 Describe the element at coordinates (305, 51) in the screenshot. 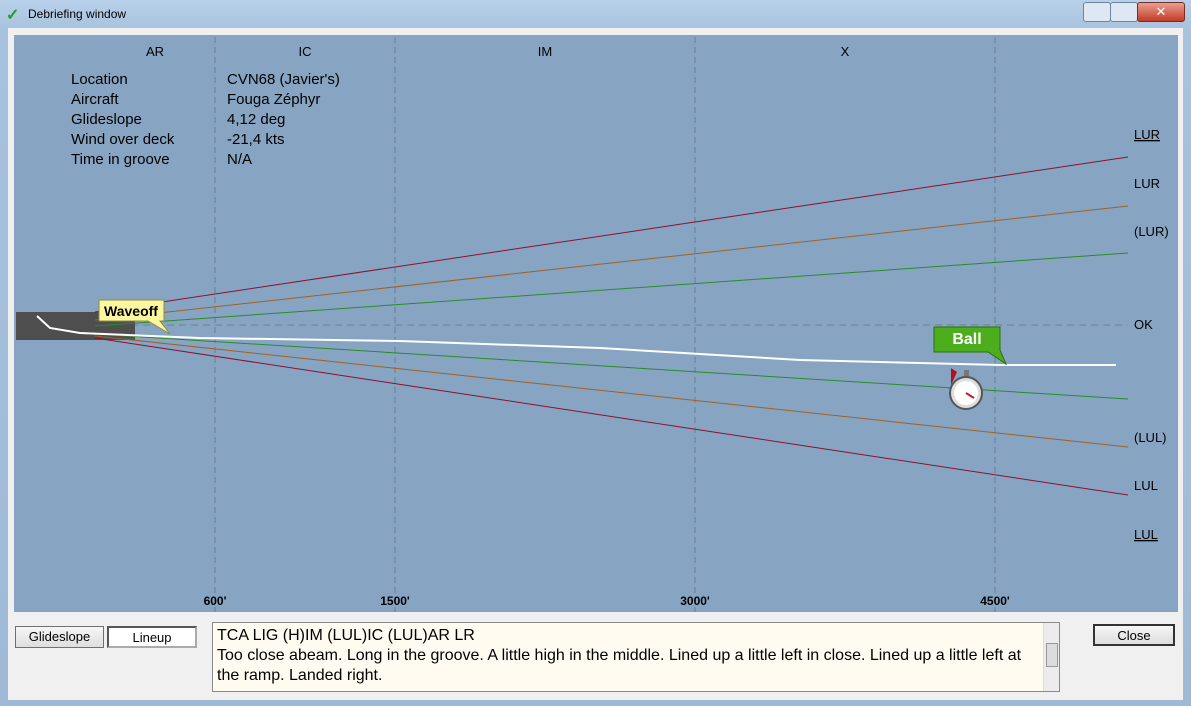

I see `column-label: IC` at that location.